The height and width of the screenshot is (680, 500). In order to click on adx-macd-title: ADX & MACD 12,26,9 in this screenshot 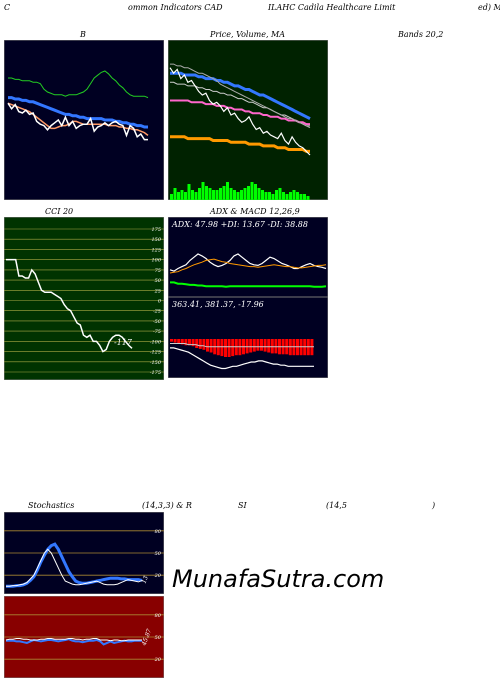, I will do `click(255, 211)`.